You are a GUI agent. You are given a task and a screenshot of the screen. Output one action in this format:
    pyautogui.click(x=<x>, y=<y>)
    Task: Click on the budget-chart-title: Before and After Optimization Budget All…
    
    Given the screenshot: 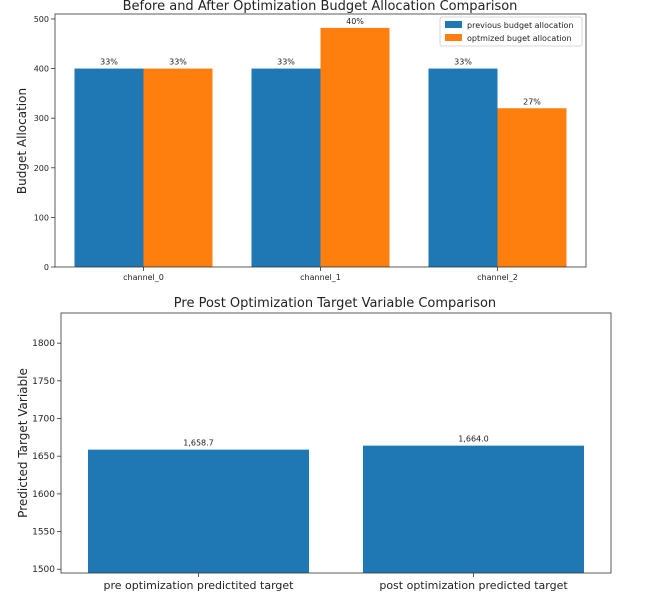 What is the action you would take?
    pyautogui.click(x=320, y=7)
    